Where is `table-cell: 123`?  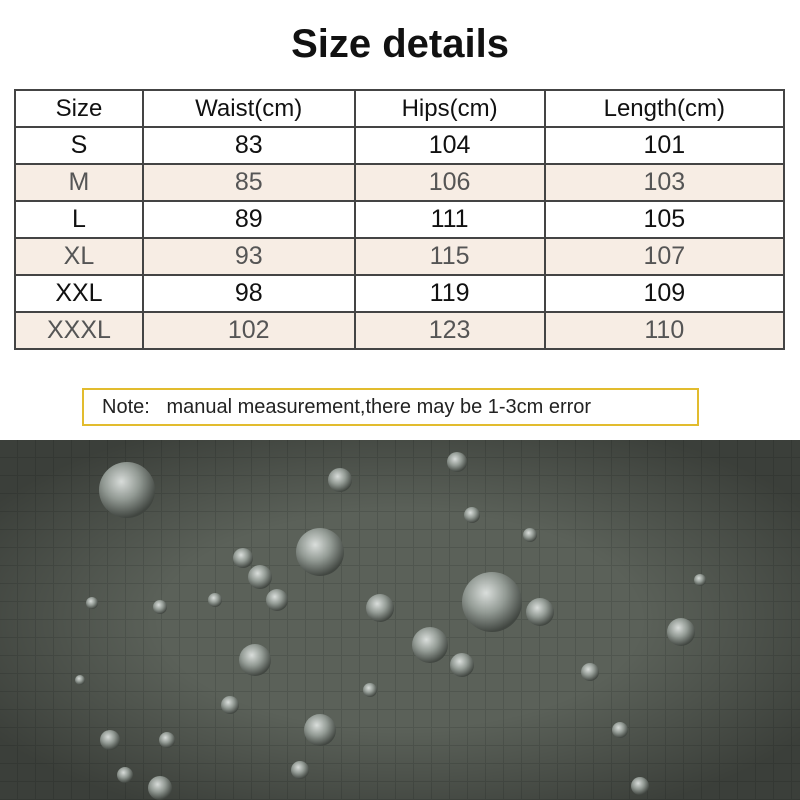 table-cell: 123 is located at coordinates (449, 330).